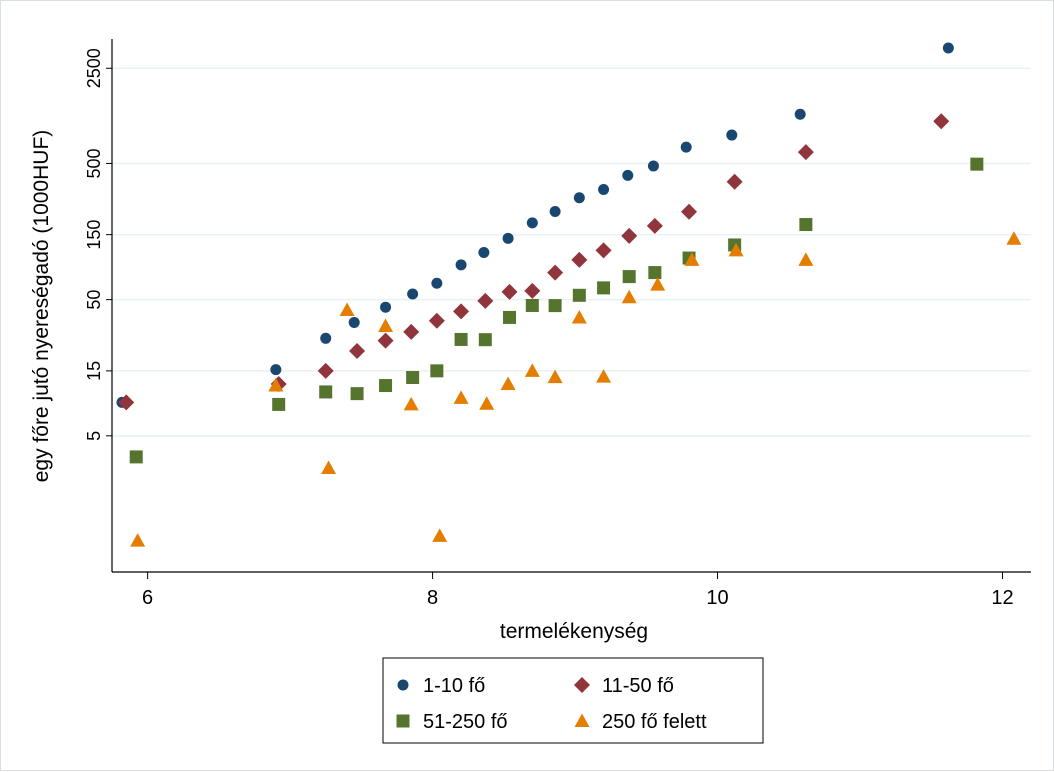 This screenshot has width=1054, height=772. I want to click on legend-marker-triangle, so click(582, 720).